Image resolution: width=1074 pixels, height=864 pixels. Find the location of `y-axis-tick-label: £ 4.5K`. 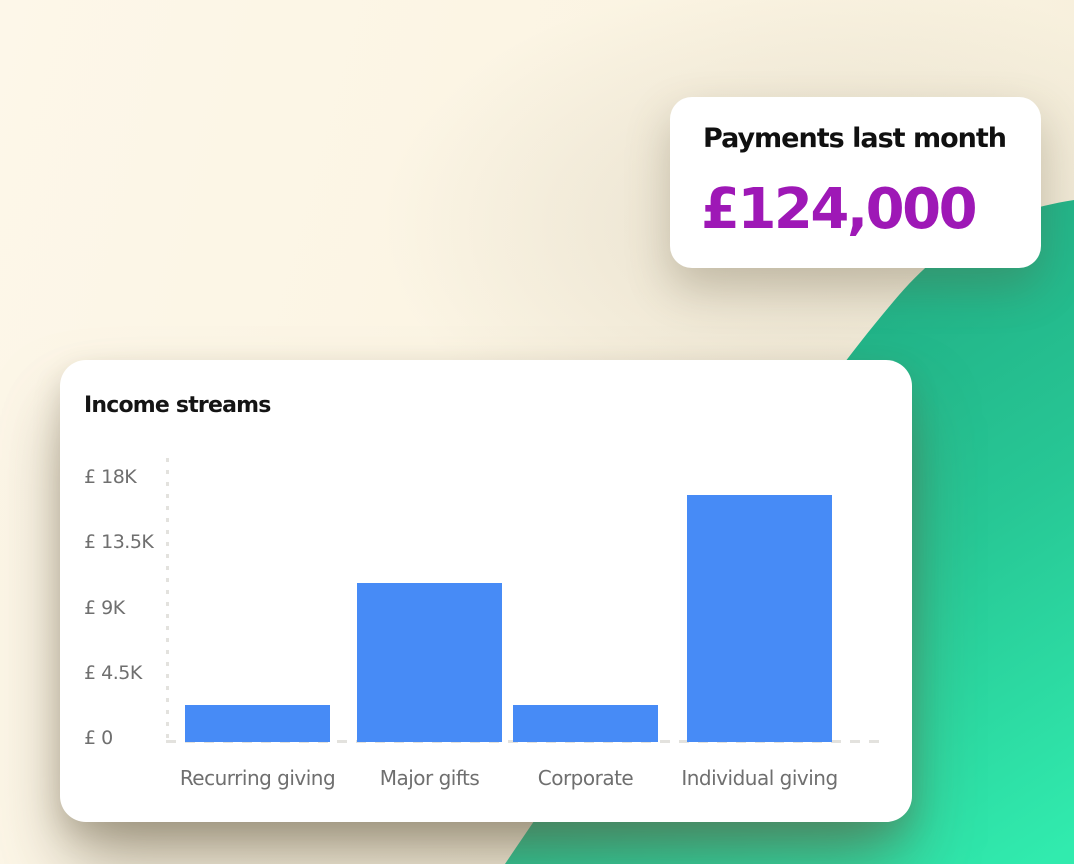

y-axis-tick-label: £ 4.5K is located at coordinates (113, 672).